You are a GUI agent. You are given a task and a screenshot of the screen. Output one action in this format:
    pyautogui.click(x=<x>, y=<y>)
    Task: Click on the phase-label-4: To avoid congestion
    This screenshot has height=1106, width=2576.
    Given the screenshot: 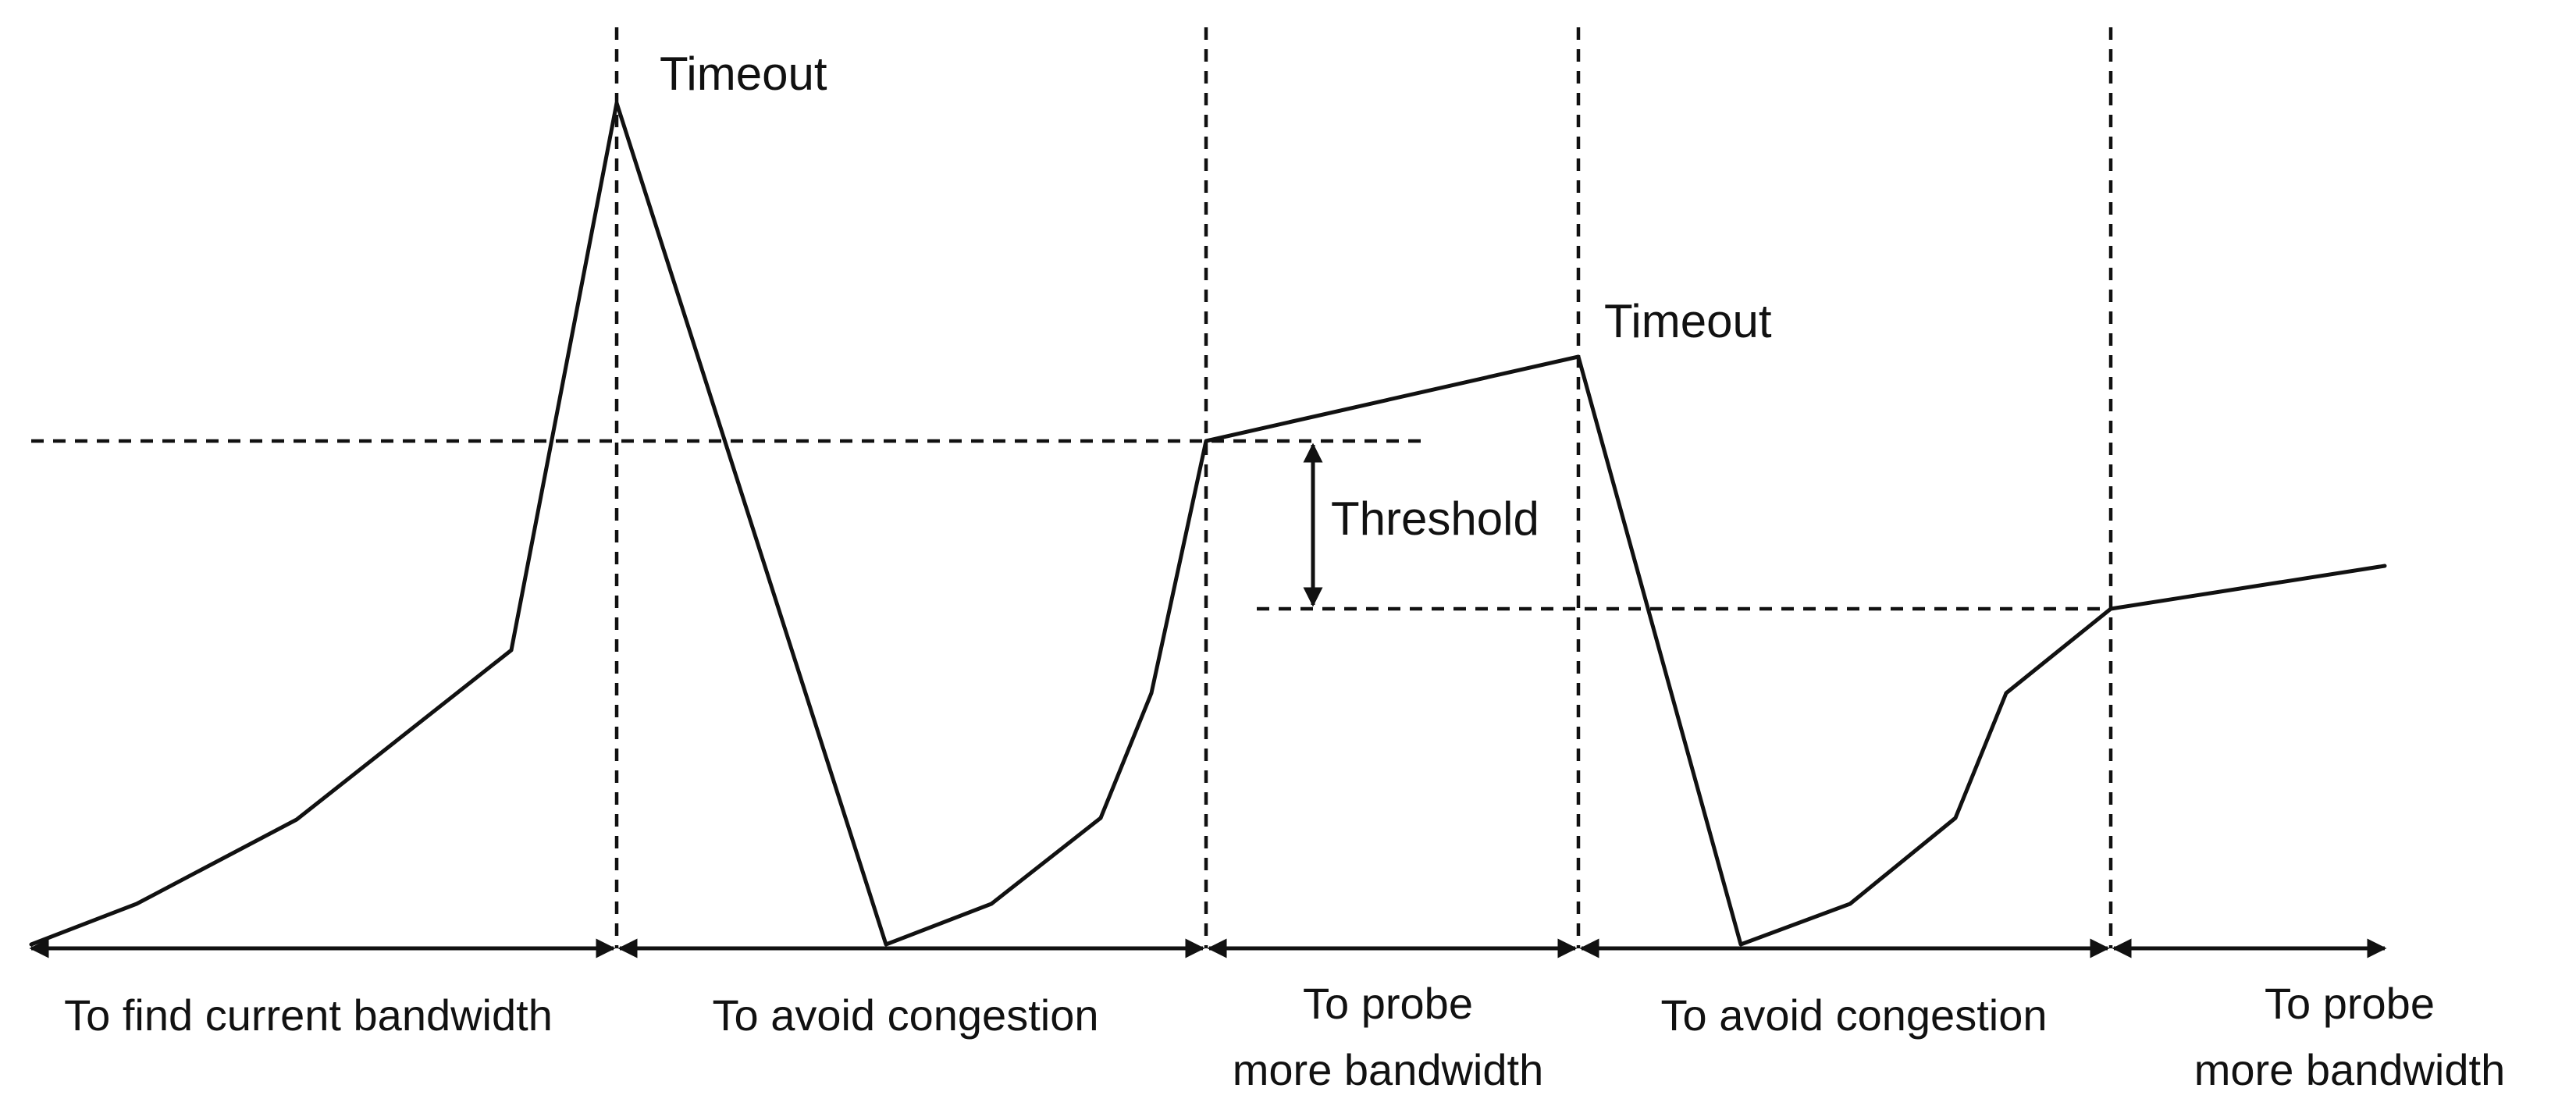 What is the action you would take?
    pyautogui.click(x=1853, y=1015)
    